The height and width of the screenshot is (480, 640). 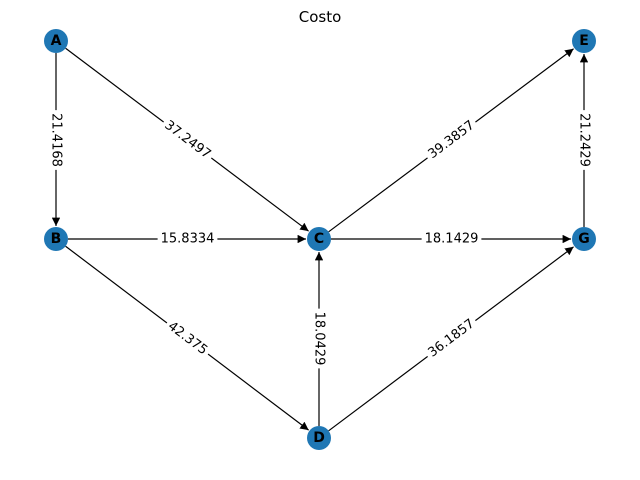 I want to click on edge-weight-label: 39.3857, so click(x=451, y=140).